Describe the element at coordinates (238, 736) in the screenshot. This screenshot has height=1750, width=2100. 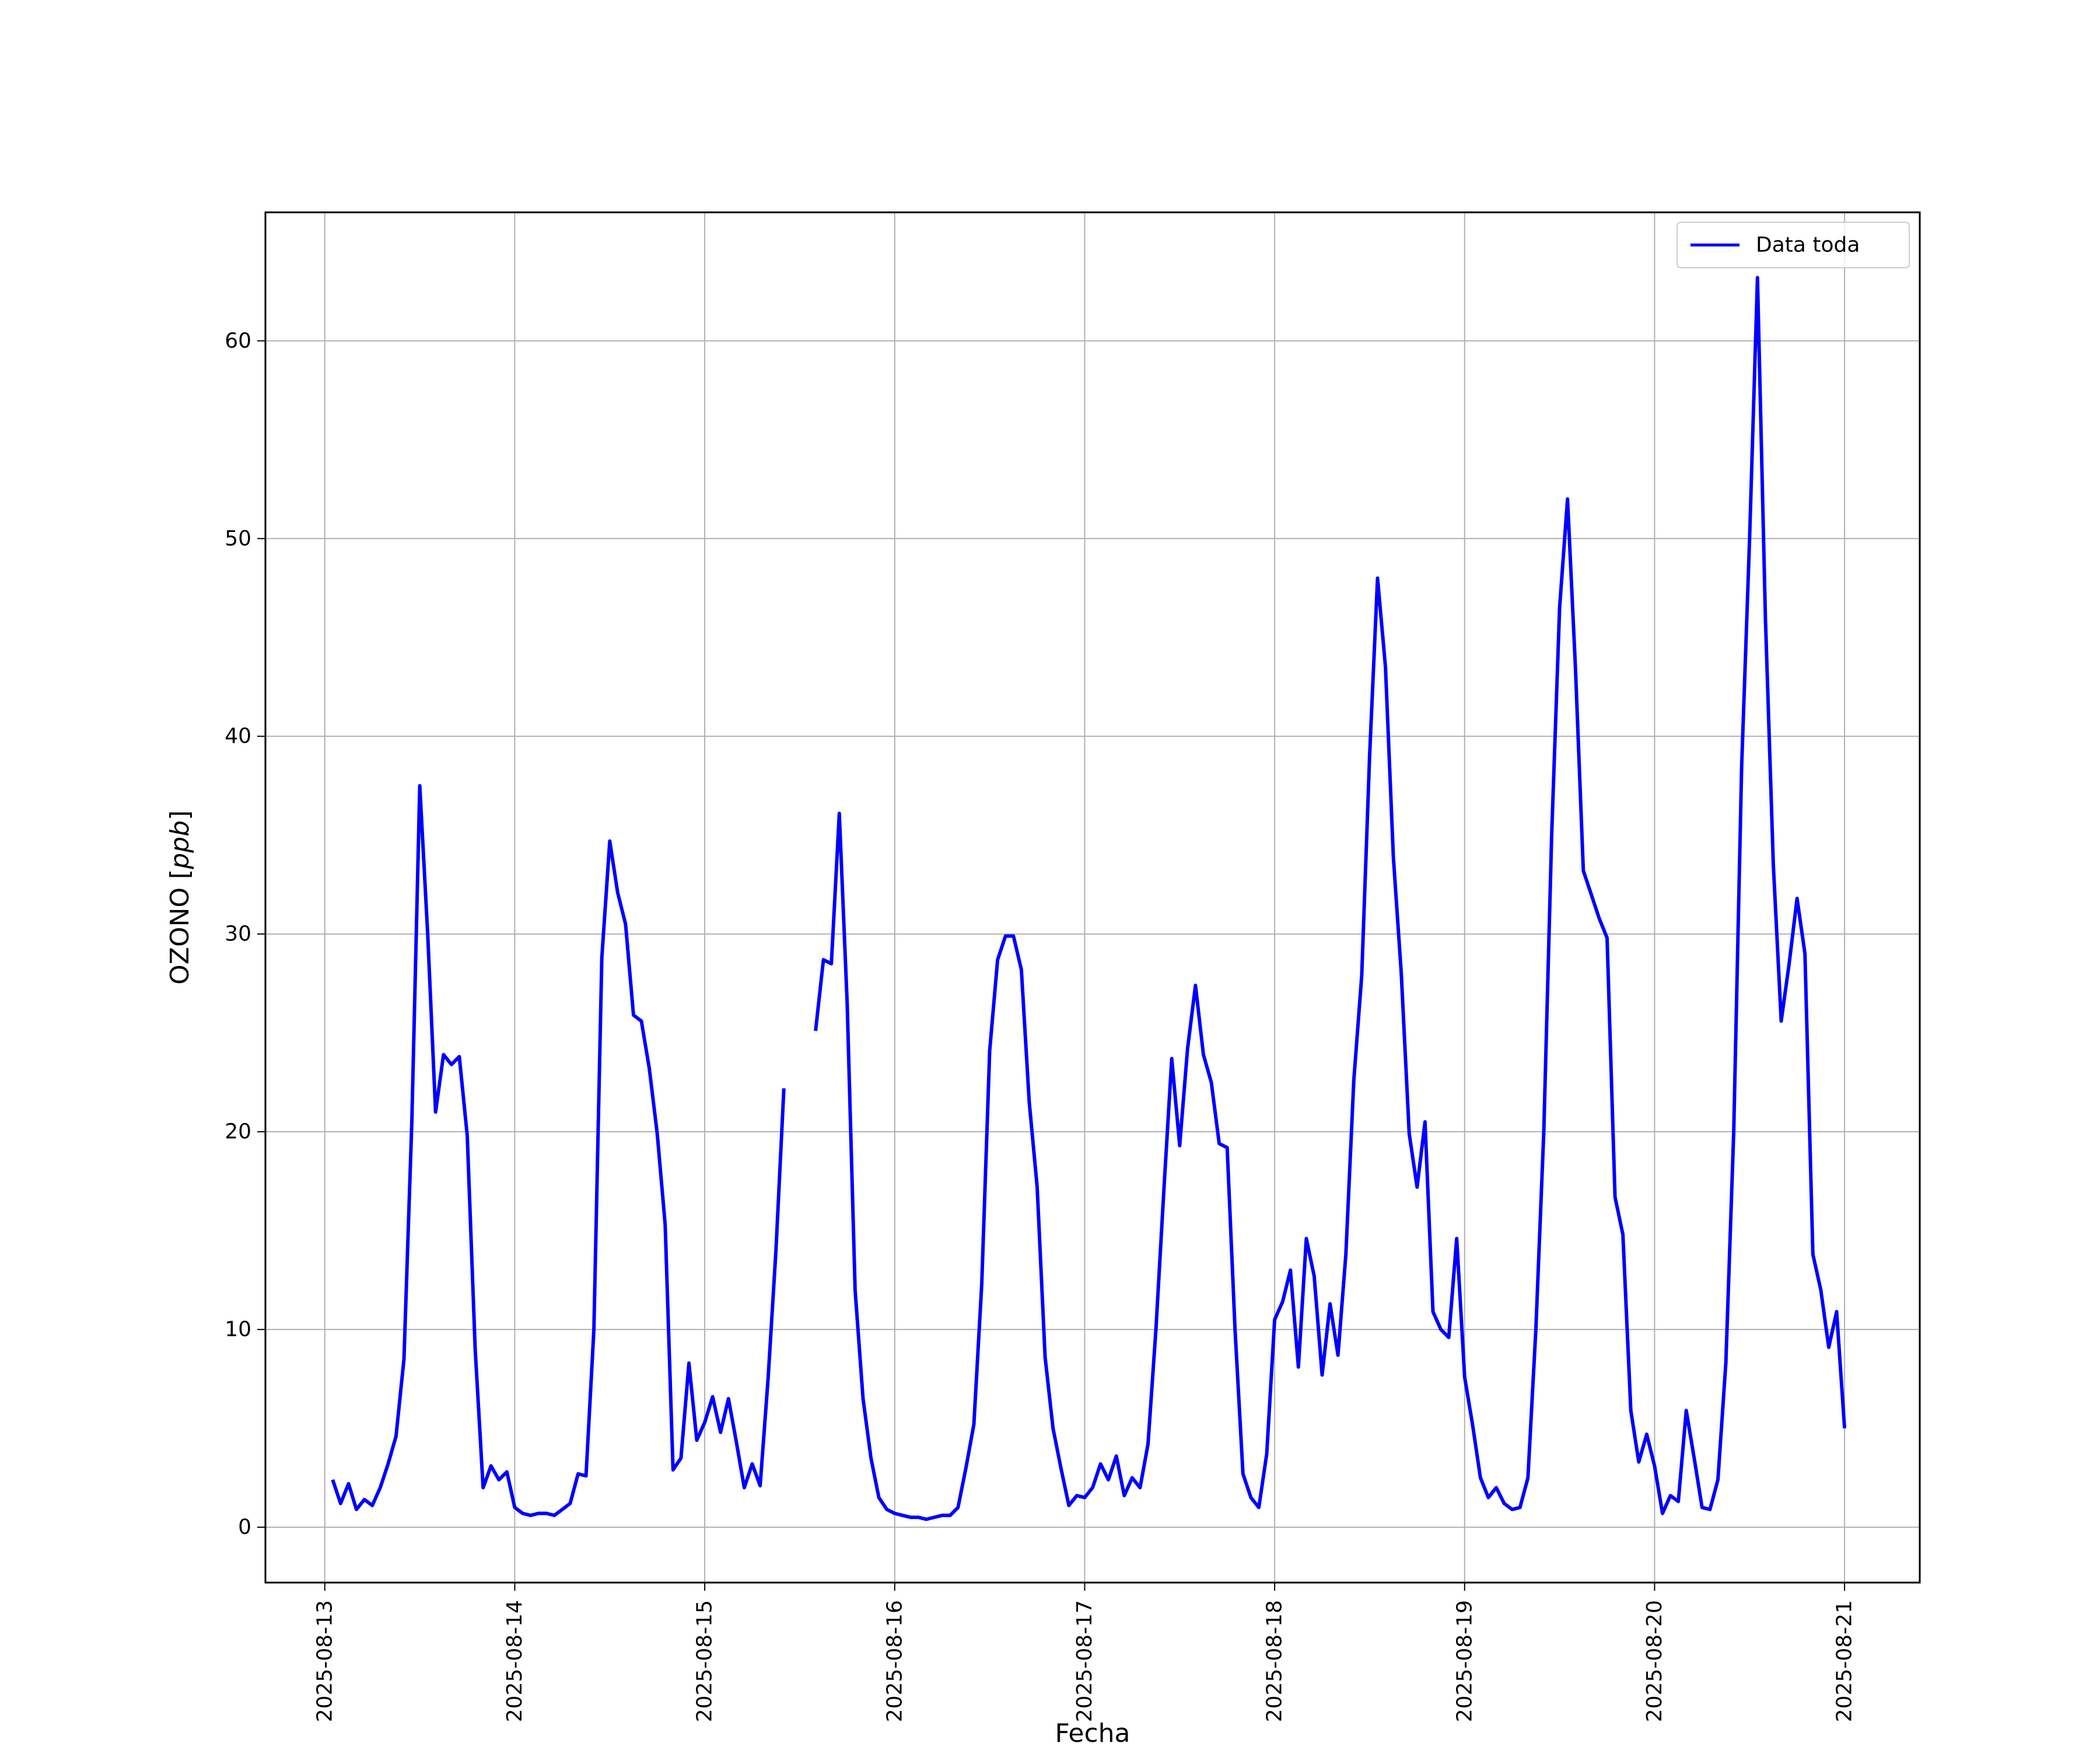
I see `y-tick-label: 40` at that location.